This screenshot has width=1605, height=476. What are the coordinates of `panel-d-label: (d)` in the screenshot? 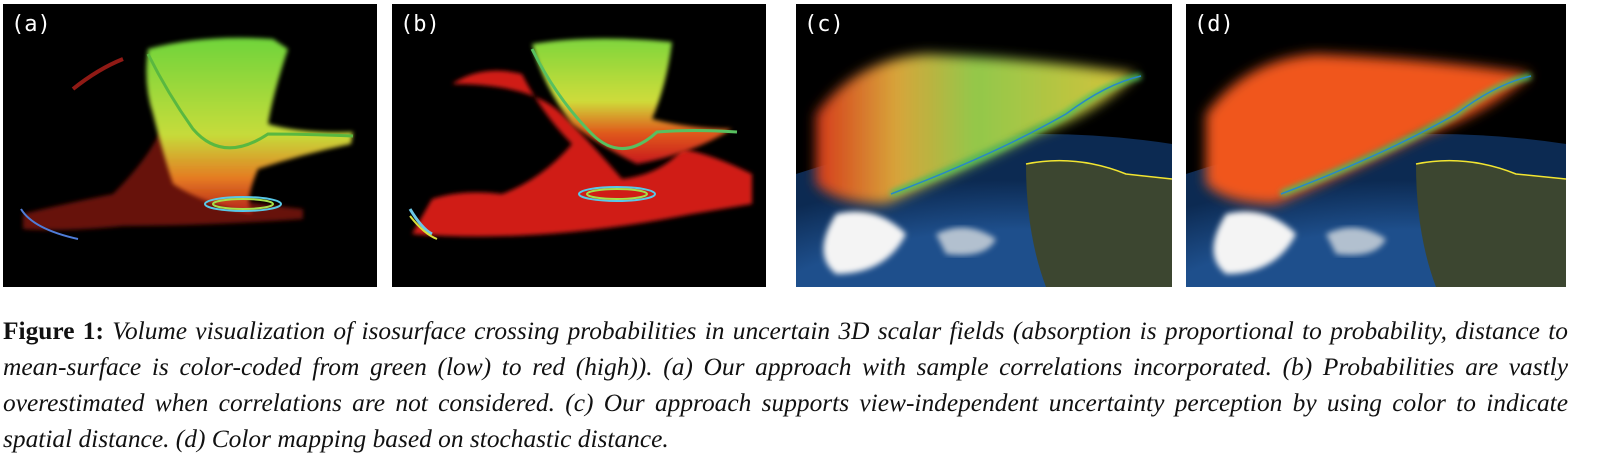 It's located at (1214, 24).